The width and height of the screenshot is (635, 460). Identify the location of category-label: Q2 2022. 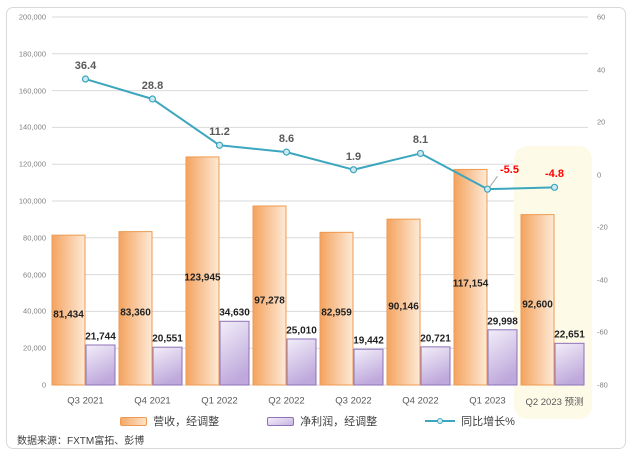
(286, 401).